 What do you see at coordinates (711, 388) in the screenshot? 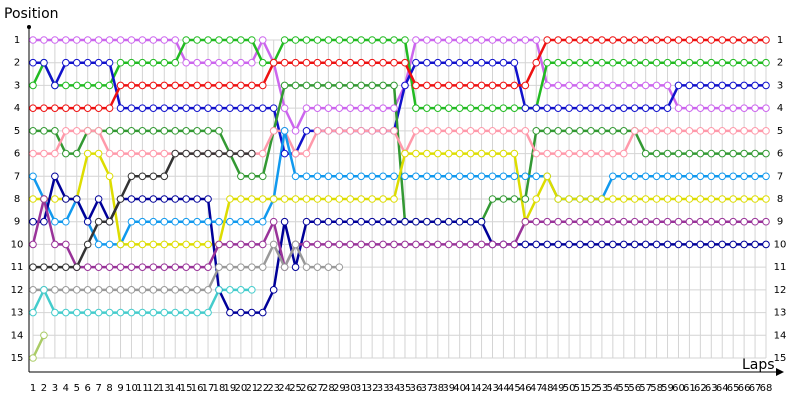
I see `x-tick-label: 63` at bounding box center [711, 388].